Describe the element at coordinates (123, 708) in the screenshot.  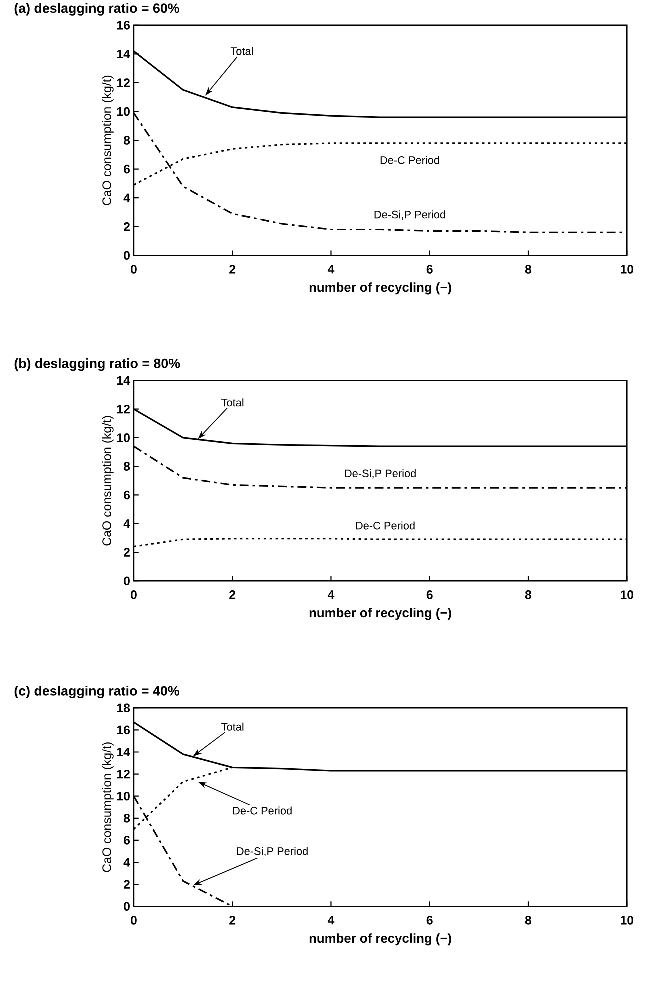
I see `y-tick-label: 18` at that location.